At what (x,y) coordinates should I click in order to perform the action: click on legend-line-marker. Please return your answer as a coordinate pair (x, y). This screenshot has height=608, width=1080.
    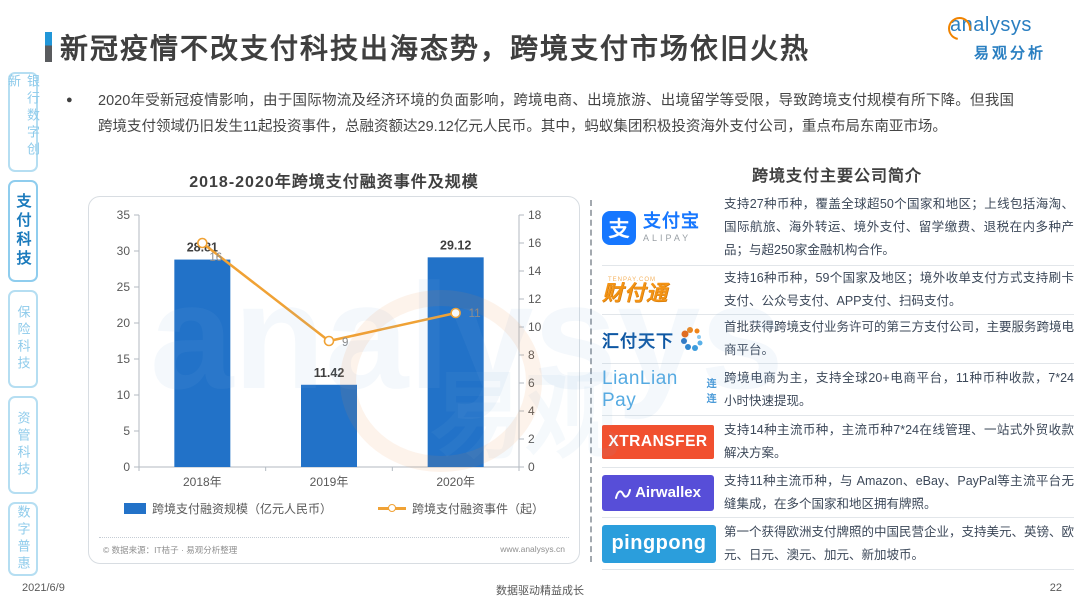
    Looking at the image, I should click on (392, 508).